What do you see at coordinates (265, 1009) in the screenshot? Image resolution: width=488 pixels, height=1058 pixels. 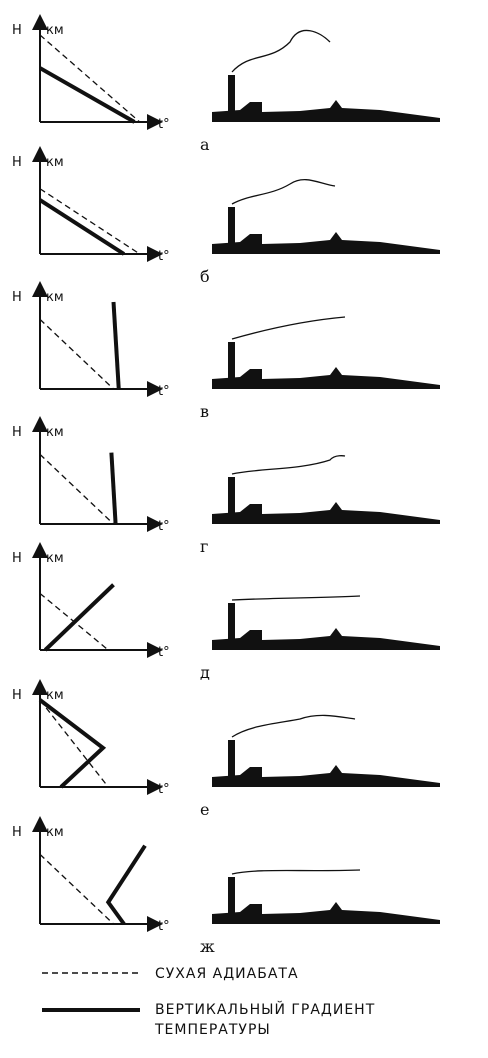 I see `legend-solid-label-line1: ВЕРТИКАЛЬНЫЙ ГРАДИЕНТ` at bounding box center [265, 1009].